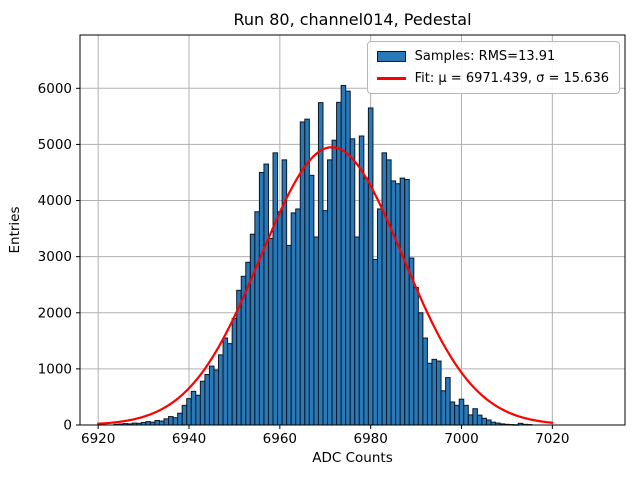 The height and width of the screenshot is (480, 640). What do you see at coordinates (461, 439) in the screenshot?
I see `x-tick-label: 7000` at bounding box center [461, 439].